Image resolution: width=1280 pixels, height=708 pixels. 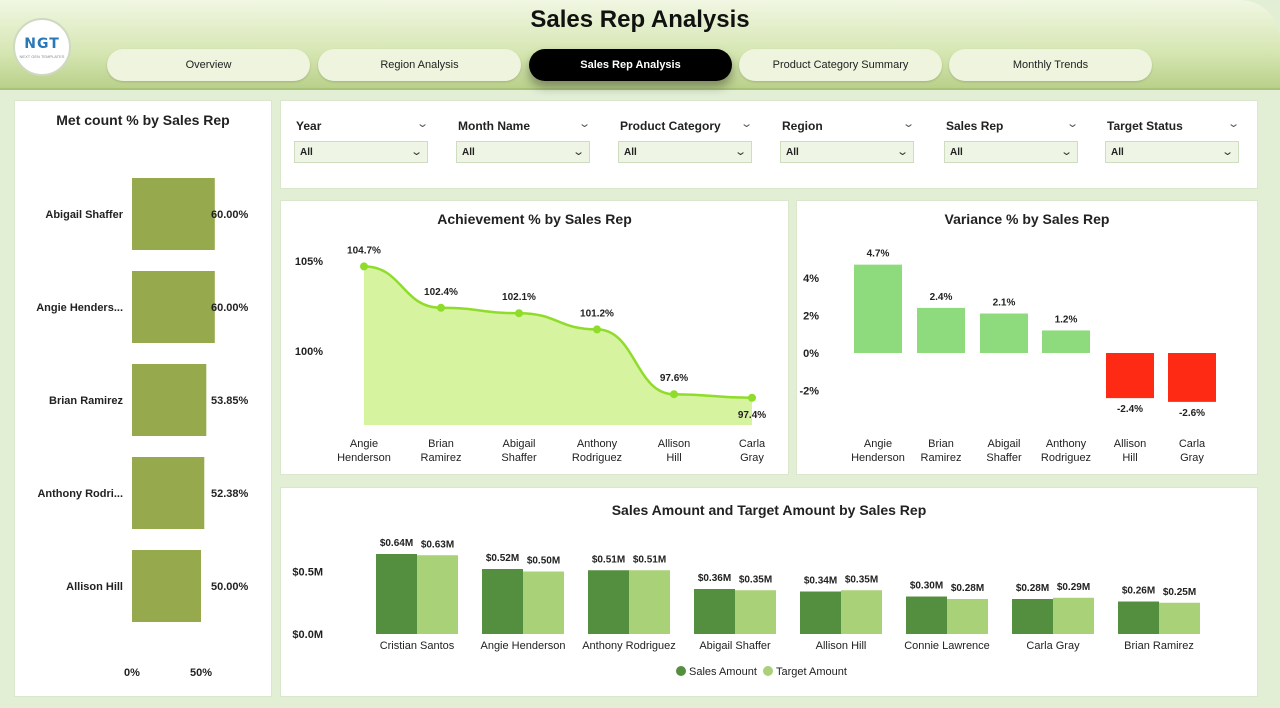 I want to click on filter-target-status-label: Target Status, so click(x=1145, y=126).